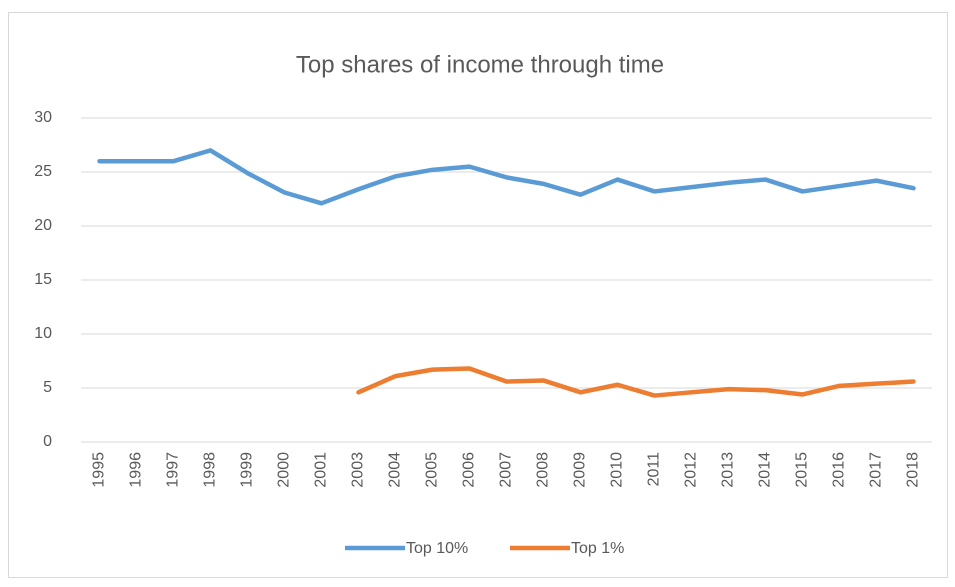 The image size is (955, 587). Describe the element at coordinates (395, 470) in the screenshot. I see `x-tick-label: 2004` at that location.